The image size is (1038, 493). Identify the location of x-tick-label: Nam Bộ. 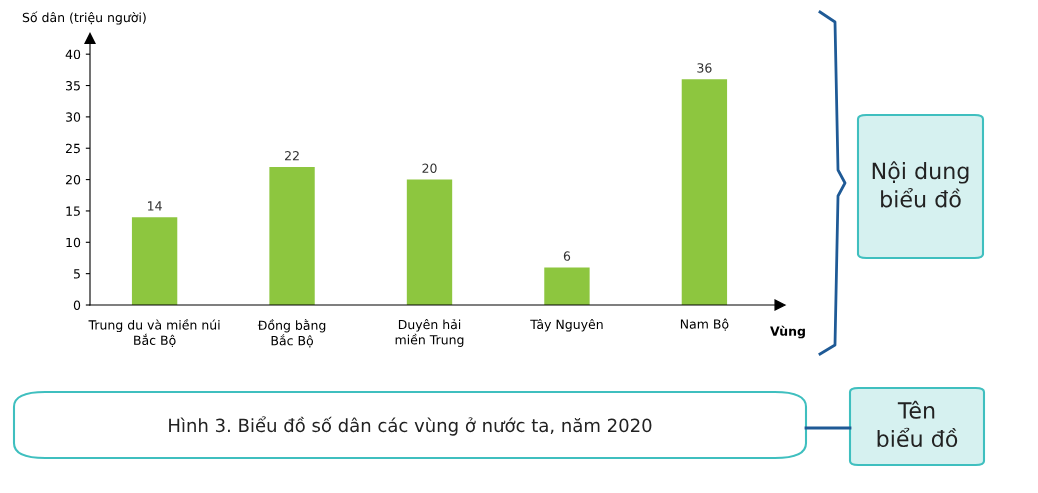
(704, 324).